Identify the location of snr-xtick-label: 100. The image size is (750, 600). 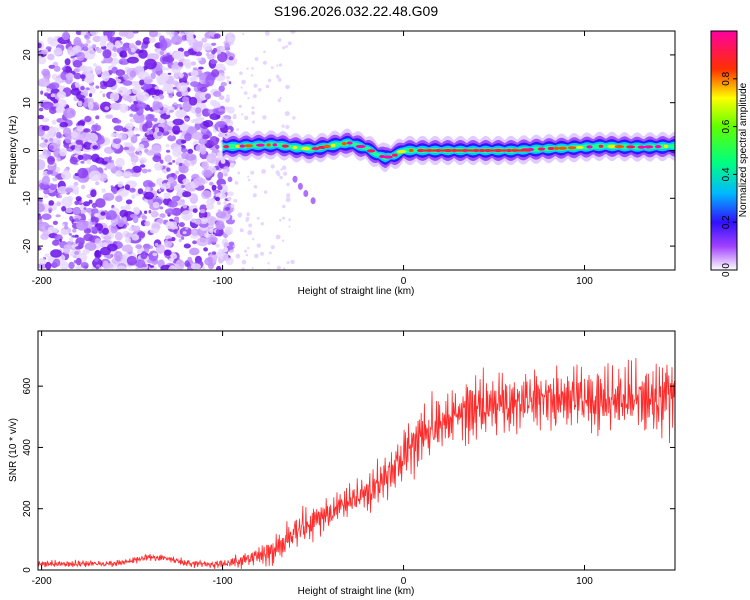
(584, 581).